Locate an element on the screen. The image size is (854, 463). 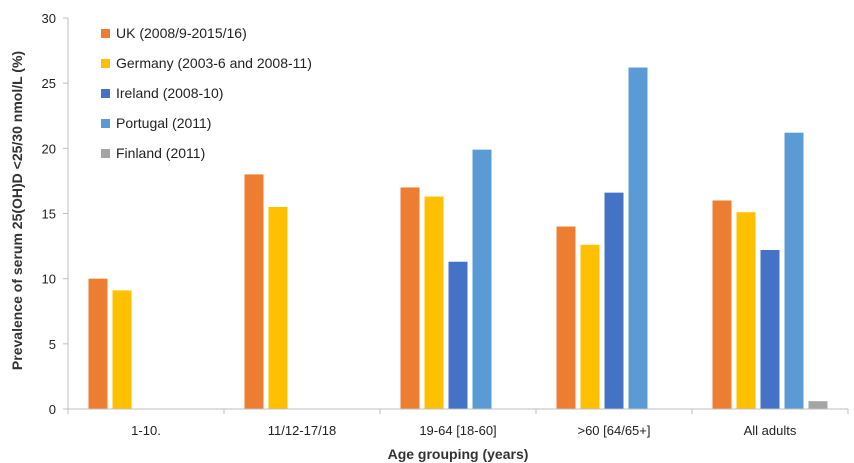
x-axis-title: Age grouping (years) is located at coordinates (458, 454).